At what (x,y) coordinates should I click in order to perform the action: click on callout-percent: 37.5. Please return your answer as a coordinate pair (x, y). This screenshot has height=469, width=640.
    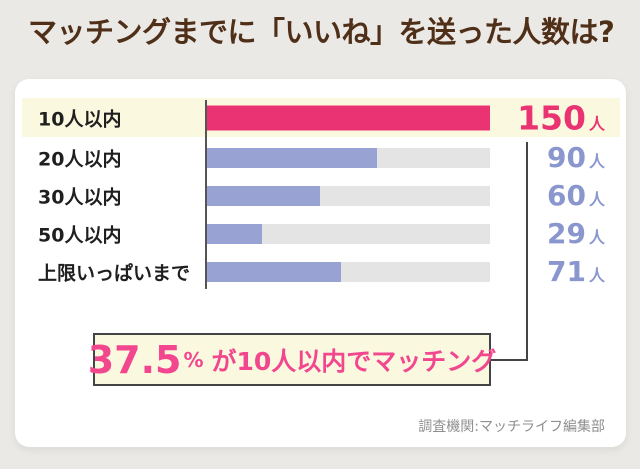
    Looking at the image, I should click on (134, 359).